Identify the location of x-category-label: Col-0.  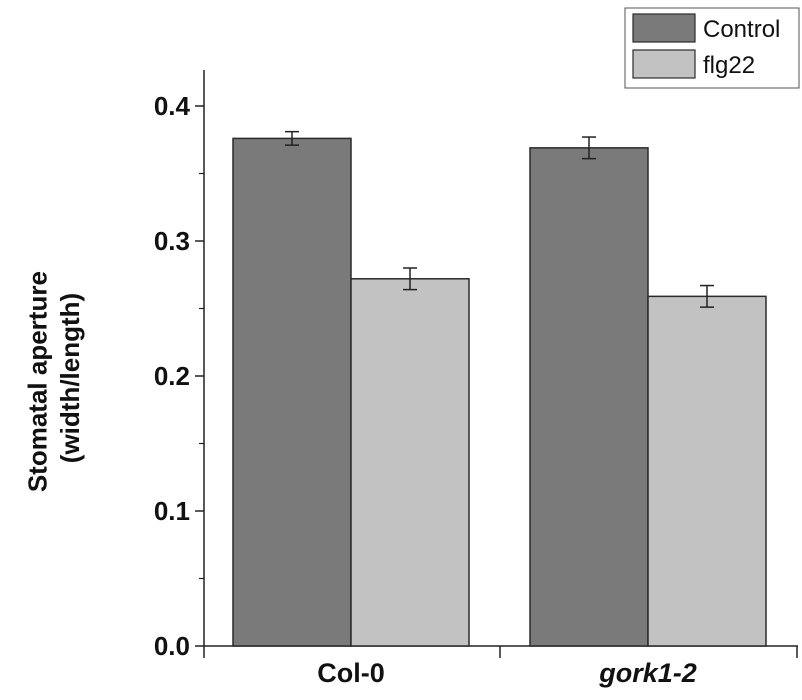
(351, 673).